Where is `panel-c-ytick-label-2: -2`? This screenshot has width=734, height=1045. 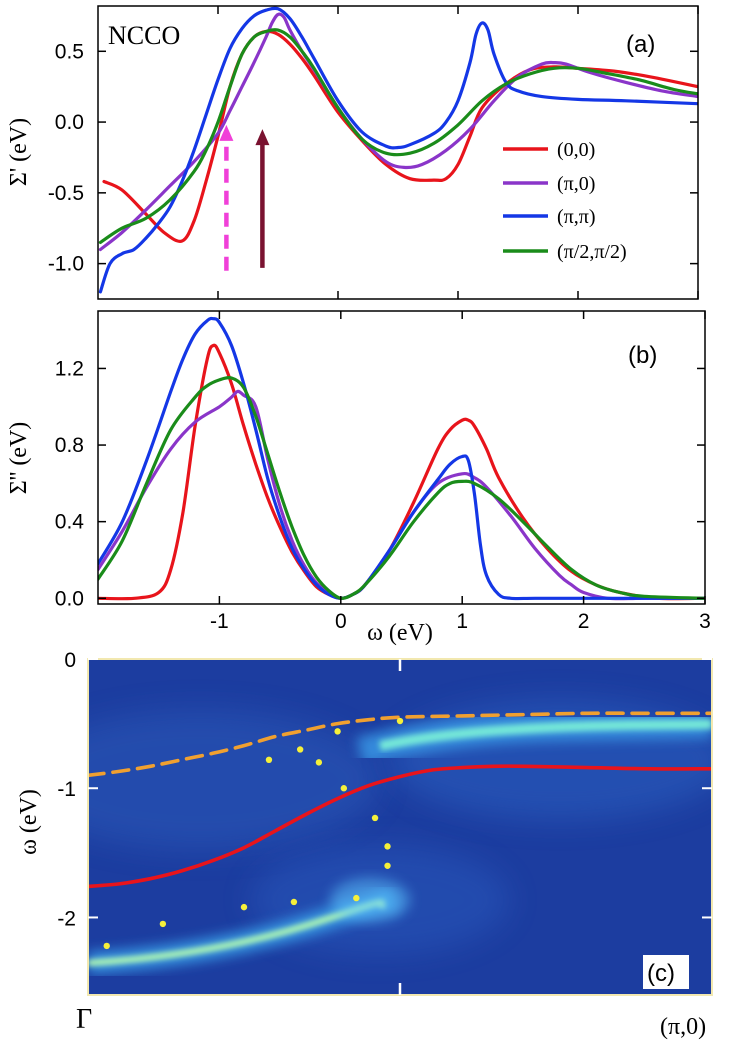
panel-c-ytick-label-2: -2 is located at coordinates (66, 918).